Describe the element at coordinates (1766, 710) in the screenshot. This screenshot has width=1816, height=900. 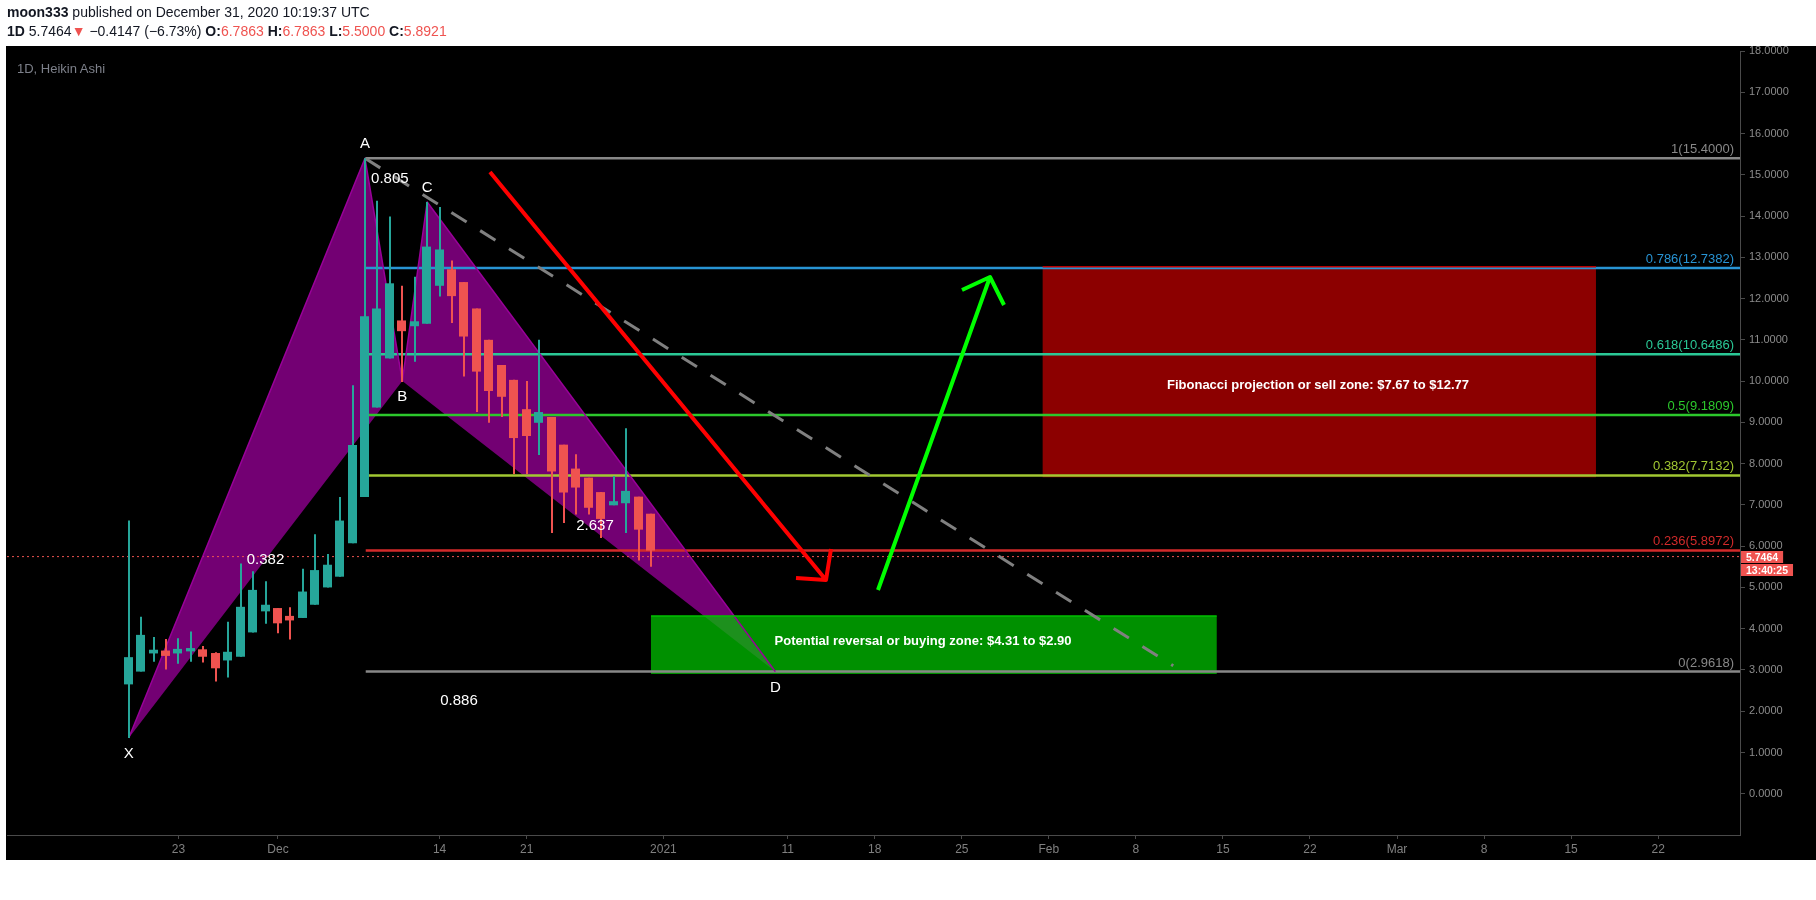
I see `y-tick-label: 2.0000` at that location.